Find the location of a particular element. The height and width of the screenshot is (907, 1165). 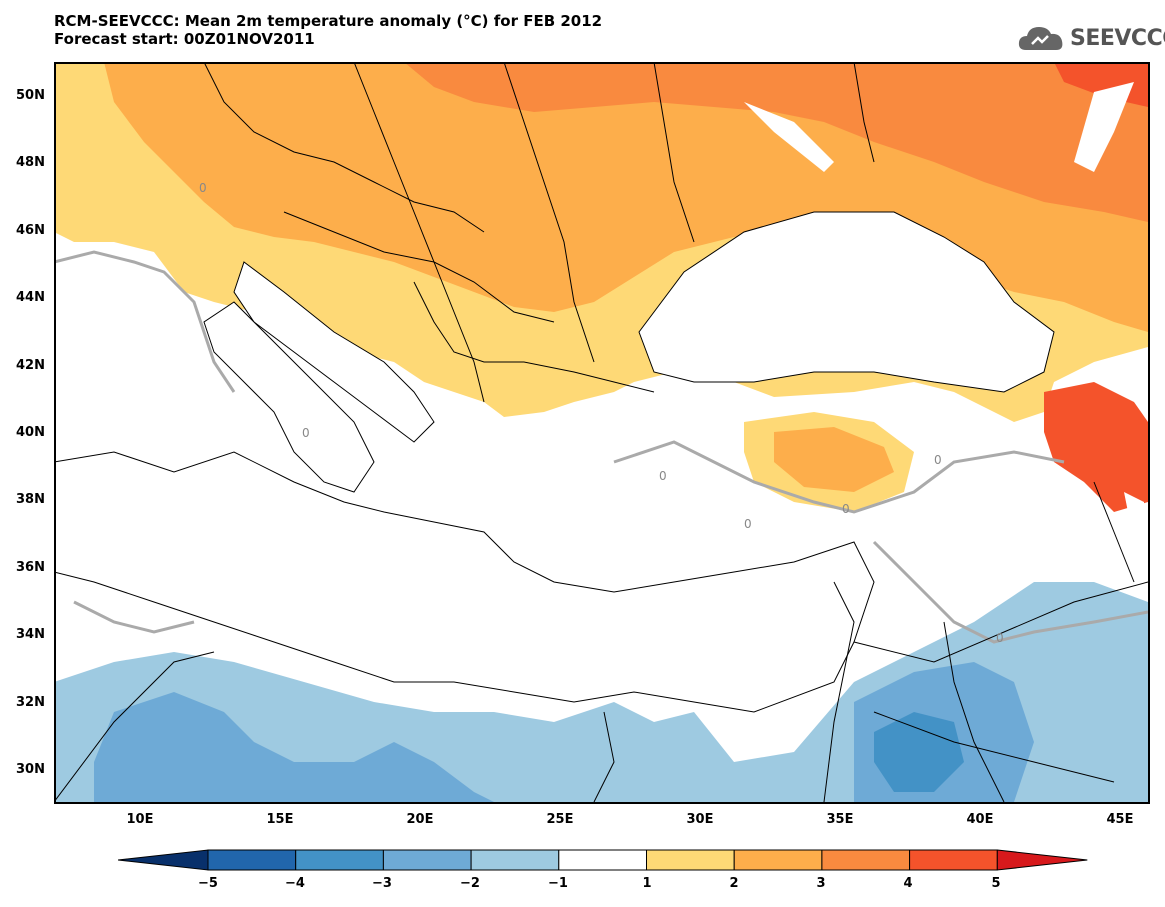

anomaly-4-5-region-east is located at coordinates (1096, 447).